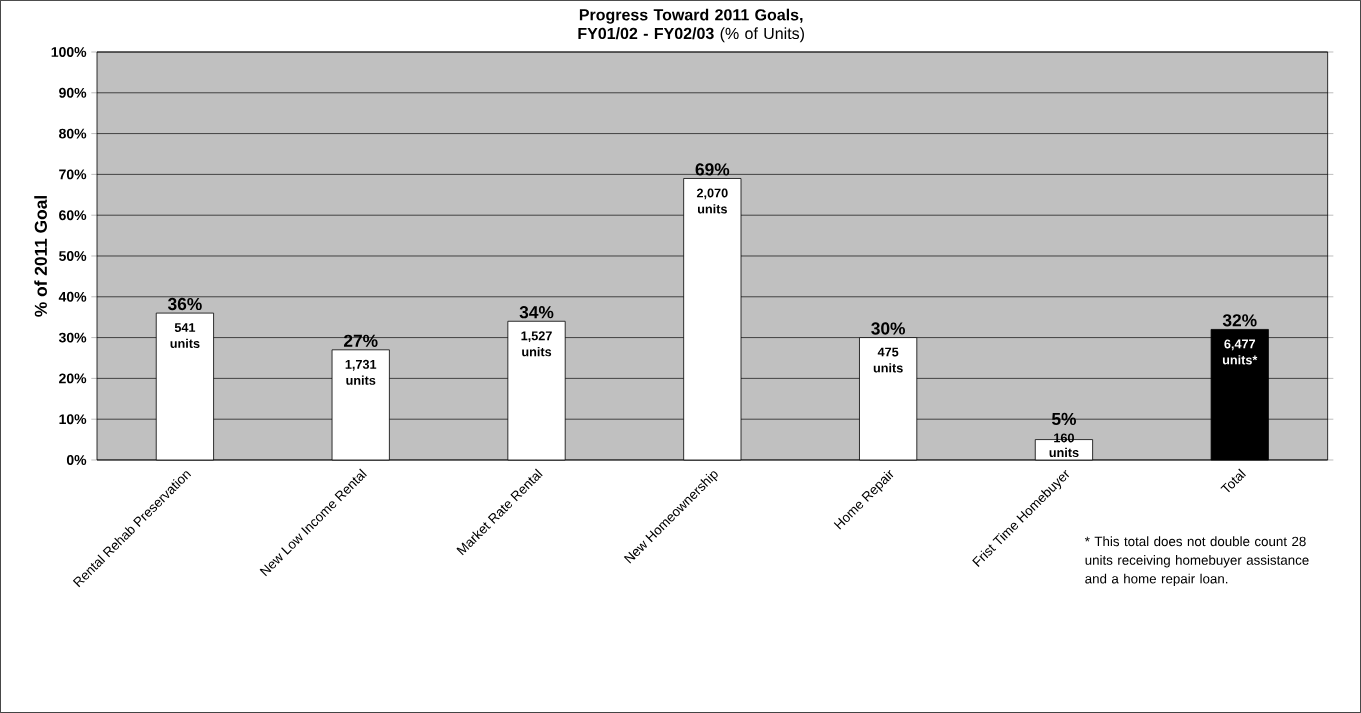 This screenshot has height=713, width=1361. What do you see at coordinates (536, 344) in the screenshot?
I see `annotation: 1,527 units` at bounding box center [536, 344].